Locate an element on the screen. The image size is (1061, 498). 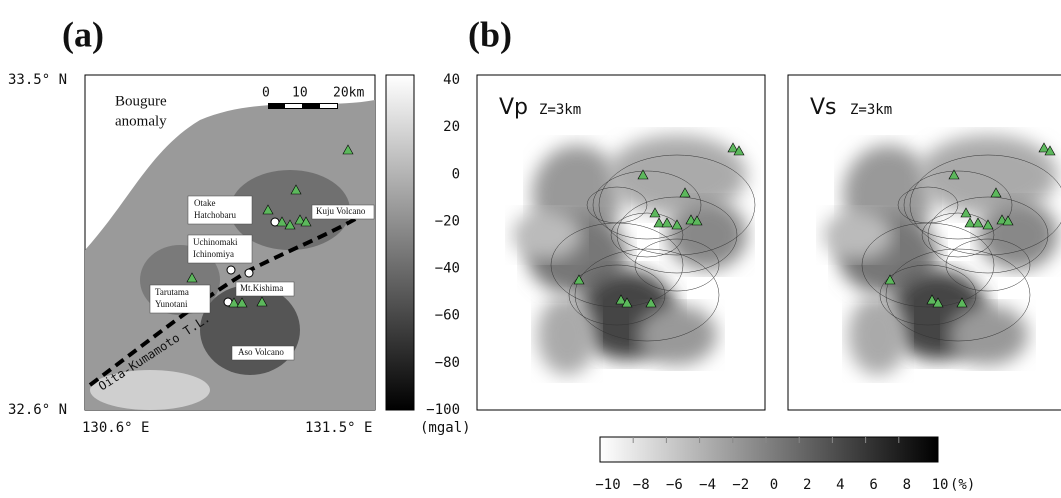
colorbar-tick-label: −10 is located at coordinates (607, 485).